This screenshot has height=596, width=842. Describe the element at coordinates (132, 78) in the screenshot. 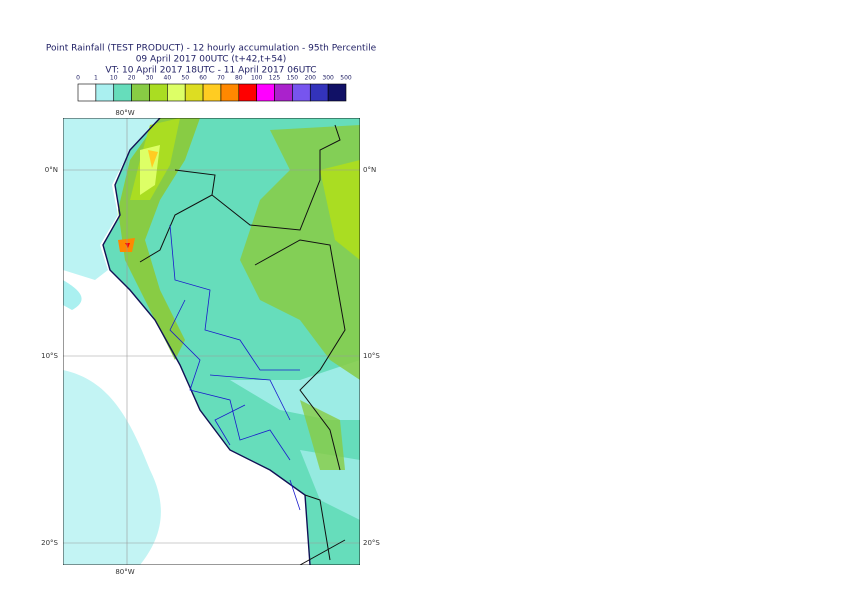

I see `legend-label: 20` at that location.